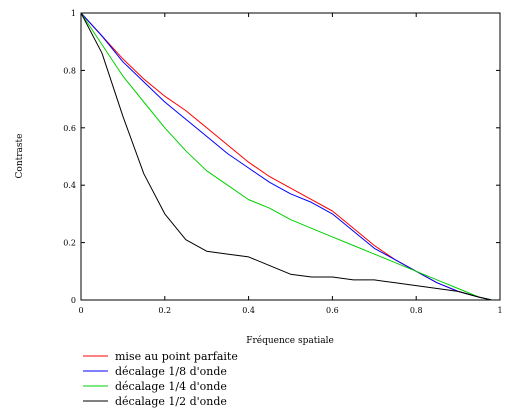  Describe the element at coordinates (80, 310) in the screenshot. I see `x-tick-label: 0` at that location.